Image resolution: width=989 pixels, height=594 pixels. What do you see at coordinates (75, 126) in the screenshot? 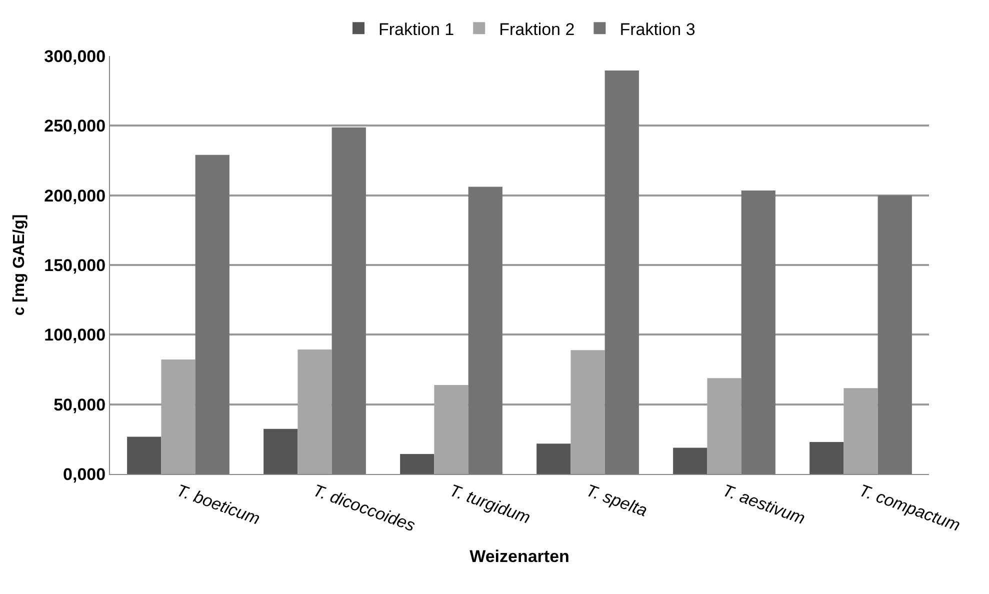
I see `y-tick-label: 250,000` at bounding box center [75, 126].